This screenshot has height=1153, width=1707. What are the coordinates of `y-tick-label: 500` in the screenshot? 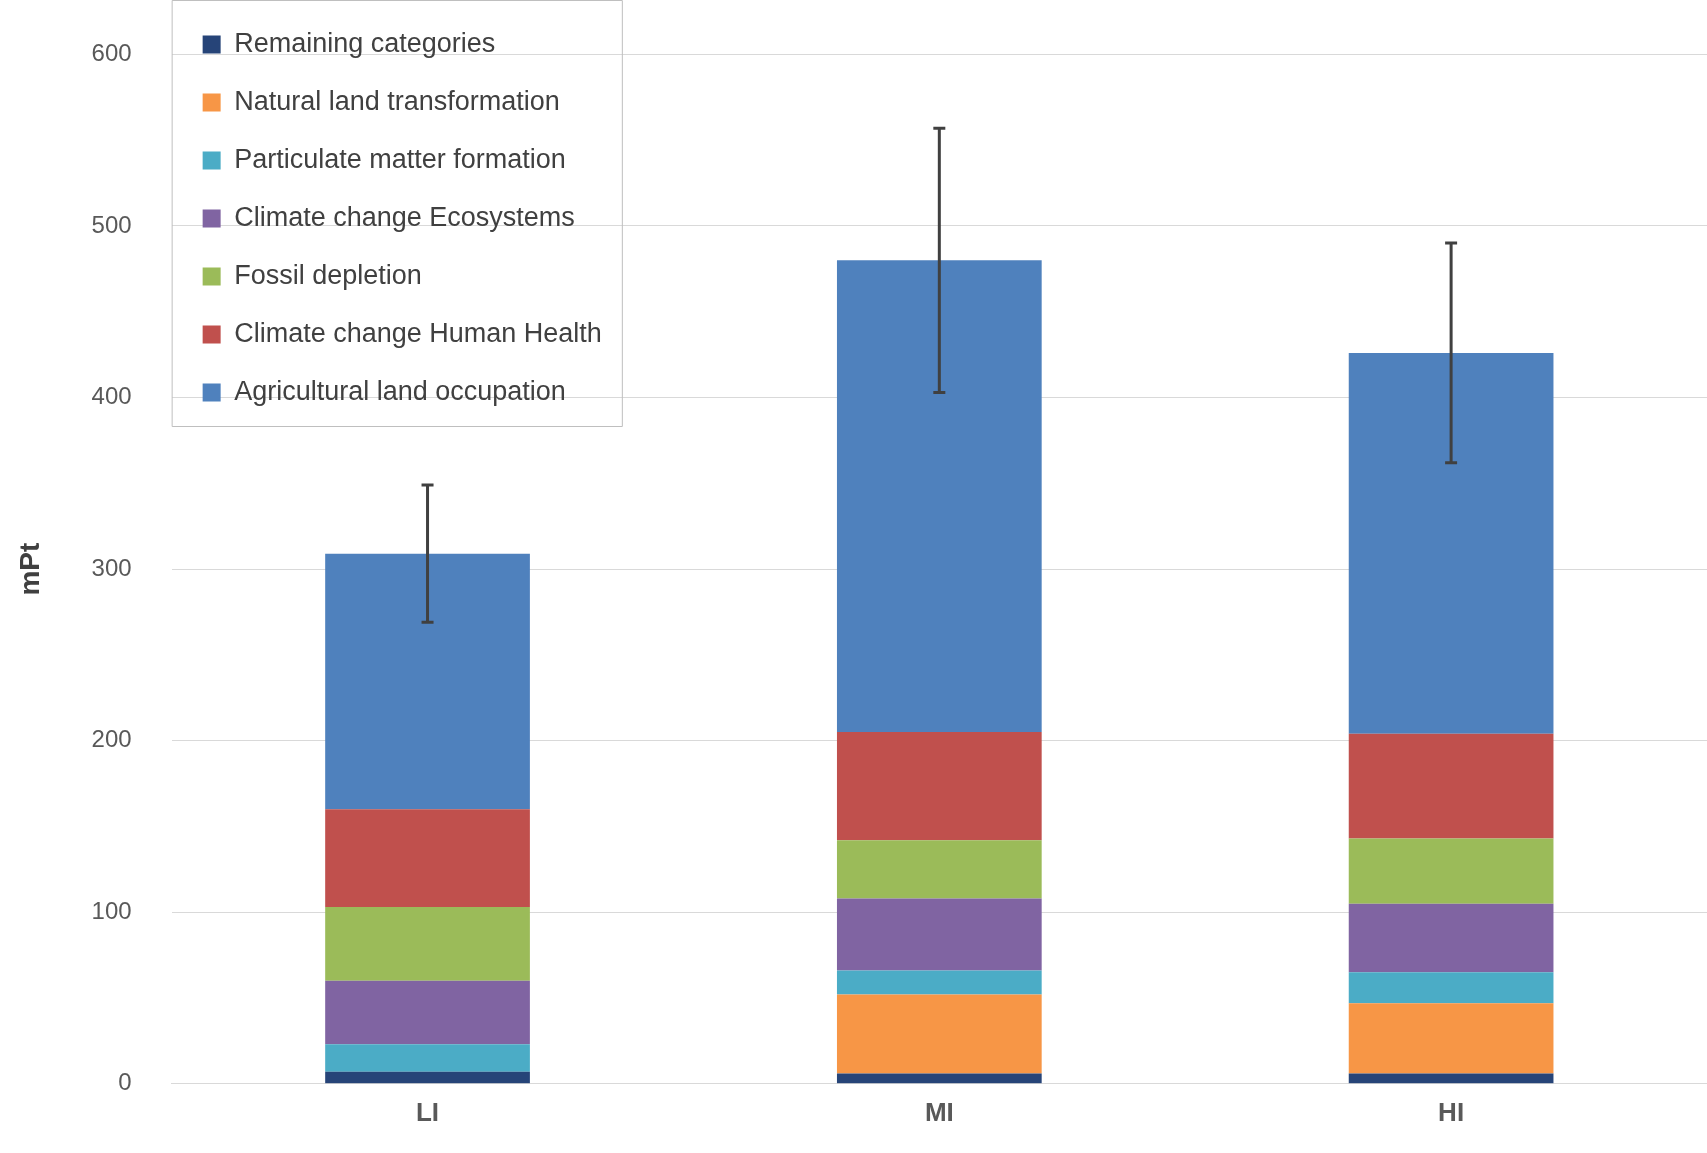 It's located at (111, 224).